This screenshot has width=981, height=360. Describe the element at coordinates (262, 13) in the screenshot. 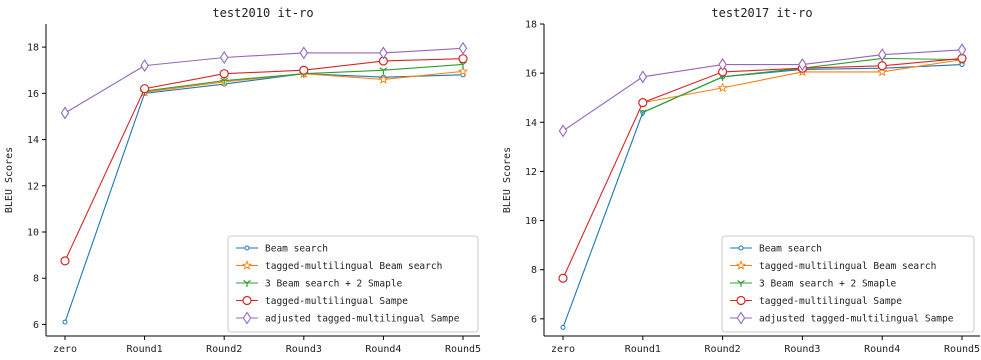

I see `chart-title: test2010 it-ro` at that location.